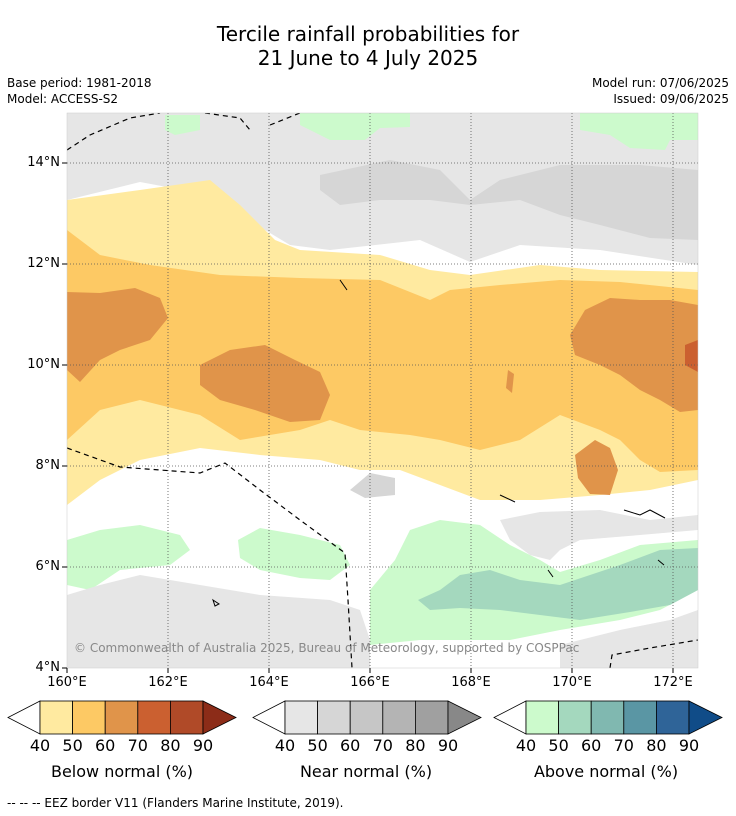 This screenshot has width=736, height=816. I want to click on colorbar-above-normal, so click(608, 717).